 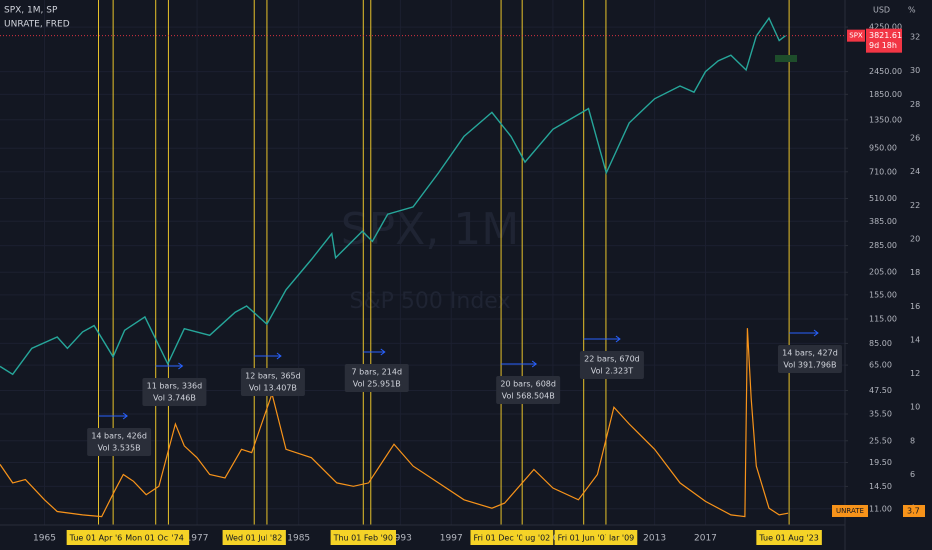 What do you see at coordinates (915, 104) in the screenshot?
I see `y2-tick-label: 28` at bounding box center [915, 104].